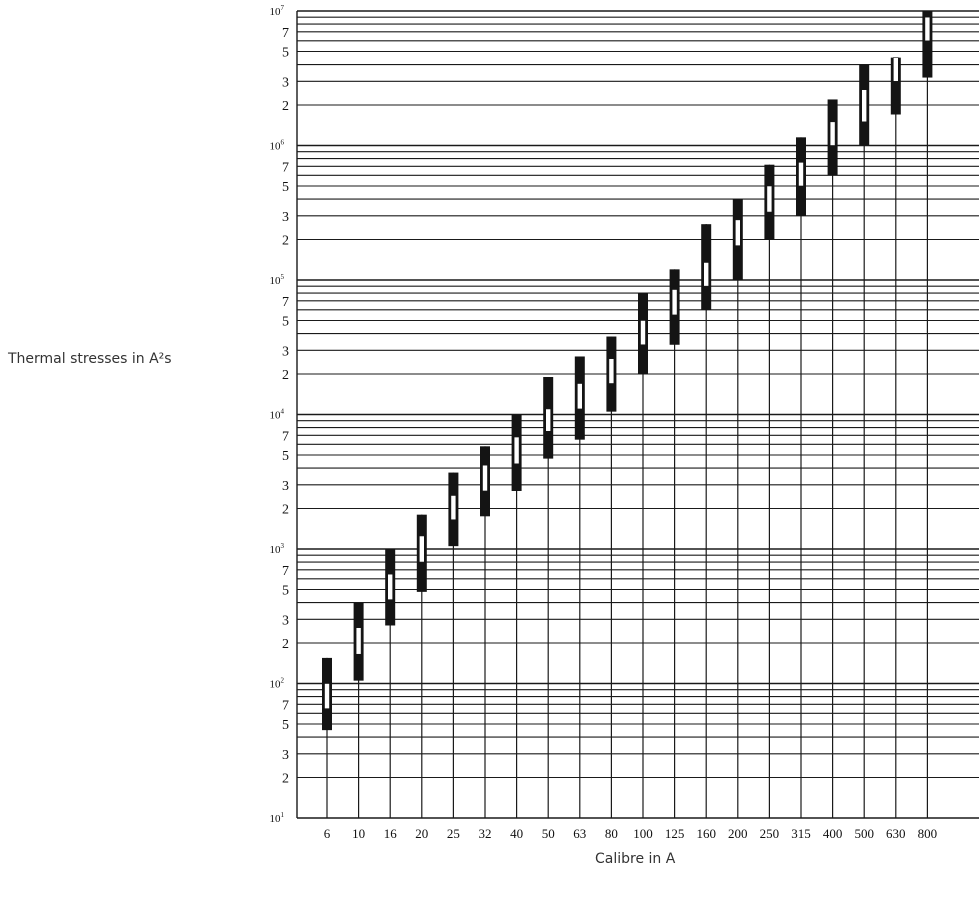 This screenshot has width=979, height=900. I want to click on y-tick-label-decade: 10³, so click(277, 549).